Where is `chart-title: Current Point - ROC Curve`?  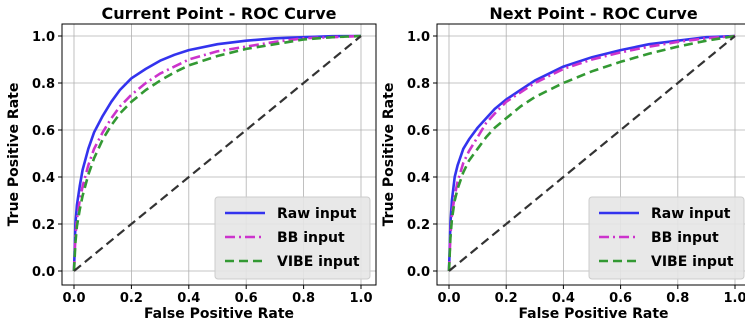
chart-title: Current Point - ROC Curve is located at coordinates (219, 13).